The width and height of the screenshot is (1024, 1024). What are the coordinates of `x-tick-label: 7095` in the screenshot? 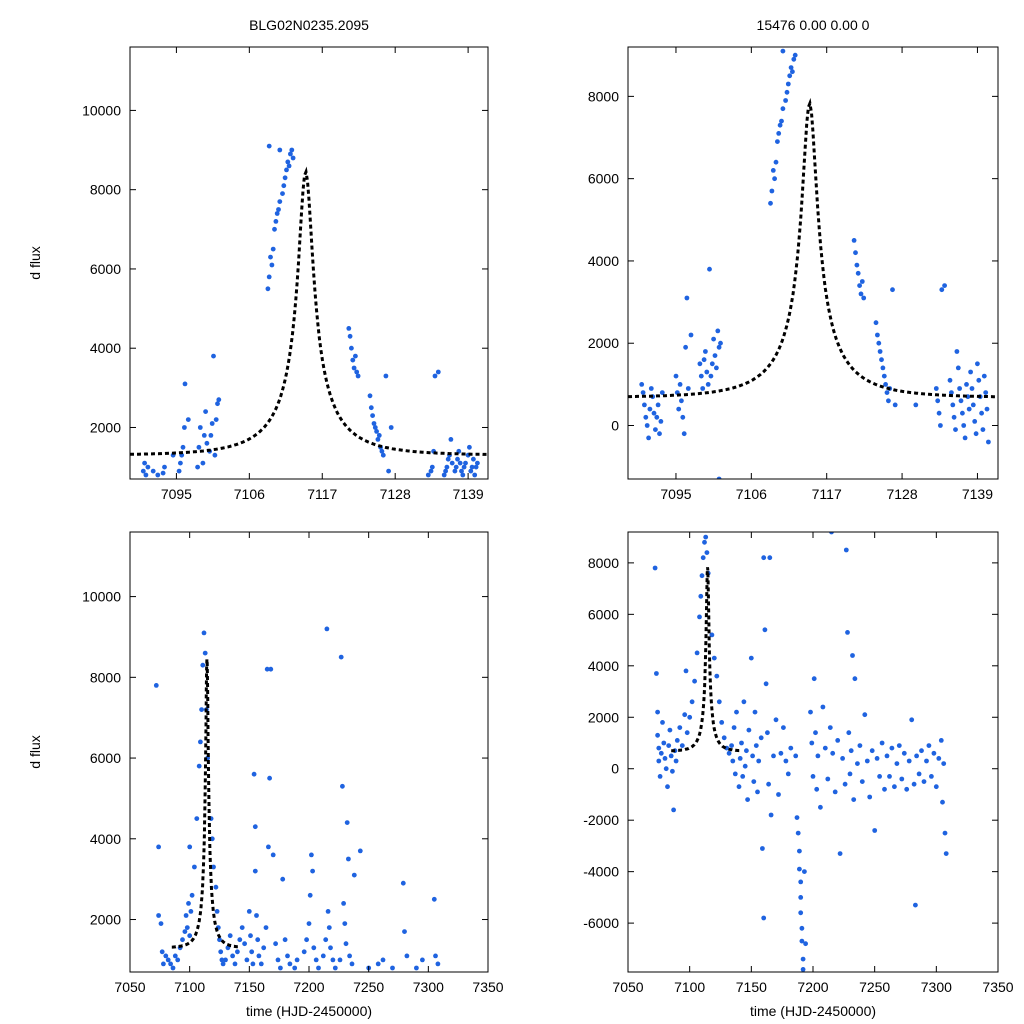 It's located at (176, 494).